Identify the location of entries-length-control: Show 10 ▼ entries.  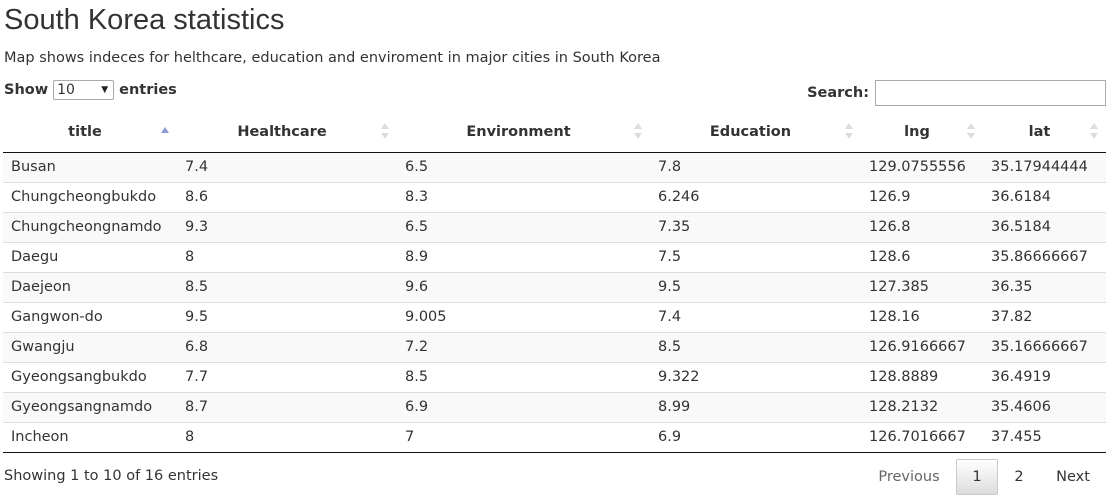
(90, 90).